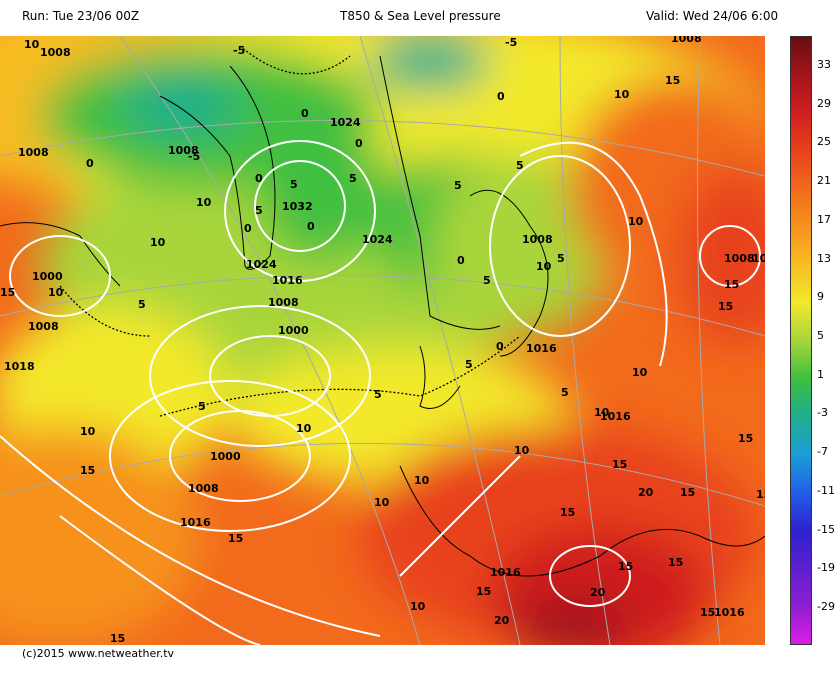  Describe the element at coordinates (822, 452) in the screenshot. I see `scale-tick-label: -7` at that location.